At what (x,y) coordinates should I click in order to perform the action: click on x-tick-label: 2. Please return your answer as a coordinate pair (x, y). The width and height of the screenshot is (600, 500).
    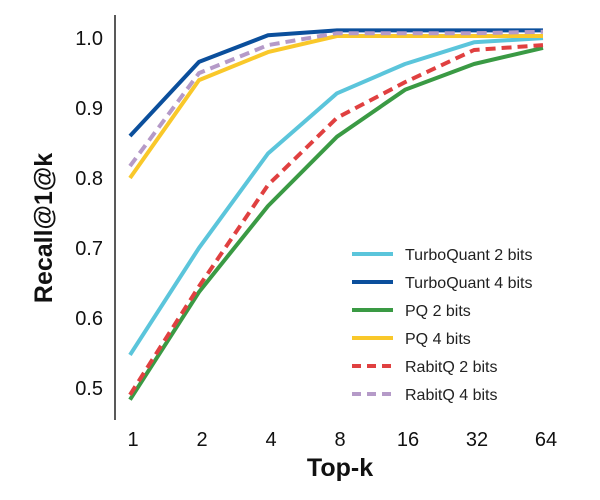
    Looking at the image, I should click on (201, 440).